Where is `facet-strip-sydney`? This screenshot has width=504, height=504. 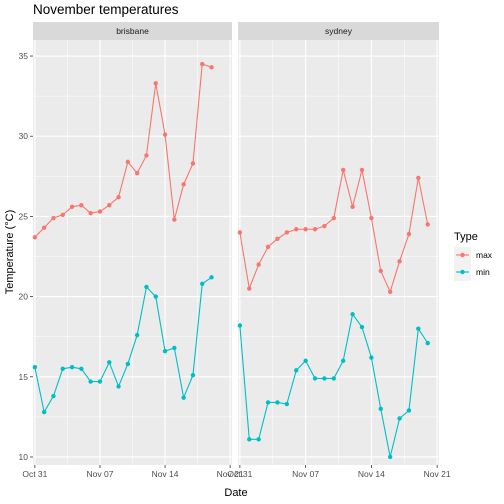
facet-strip-sydney is located at coordinates (338, 31).